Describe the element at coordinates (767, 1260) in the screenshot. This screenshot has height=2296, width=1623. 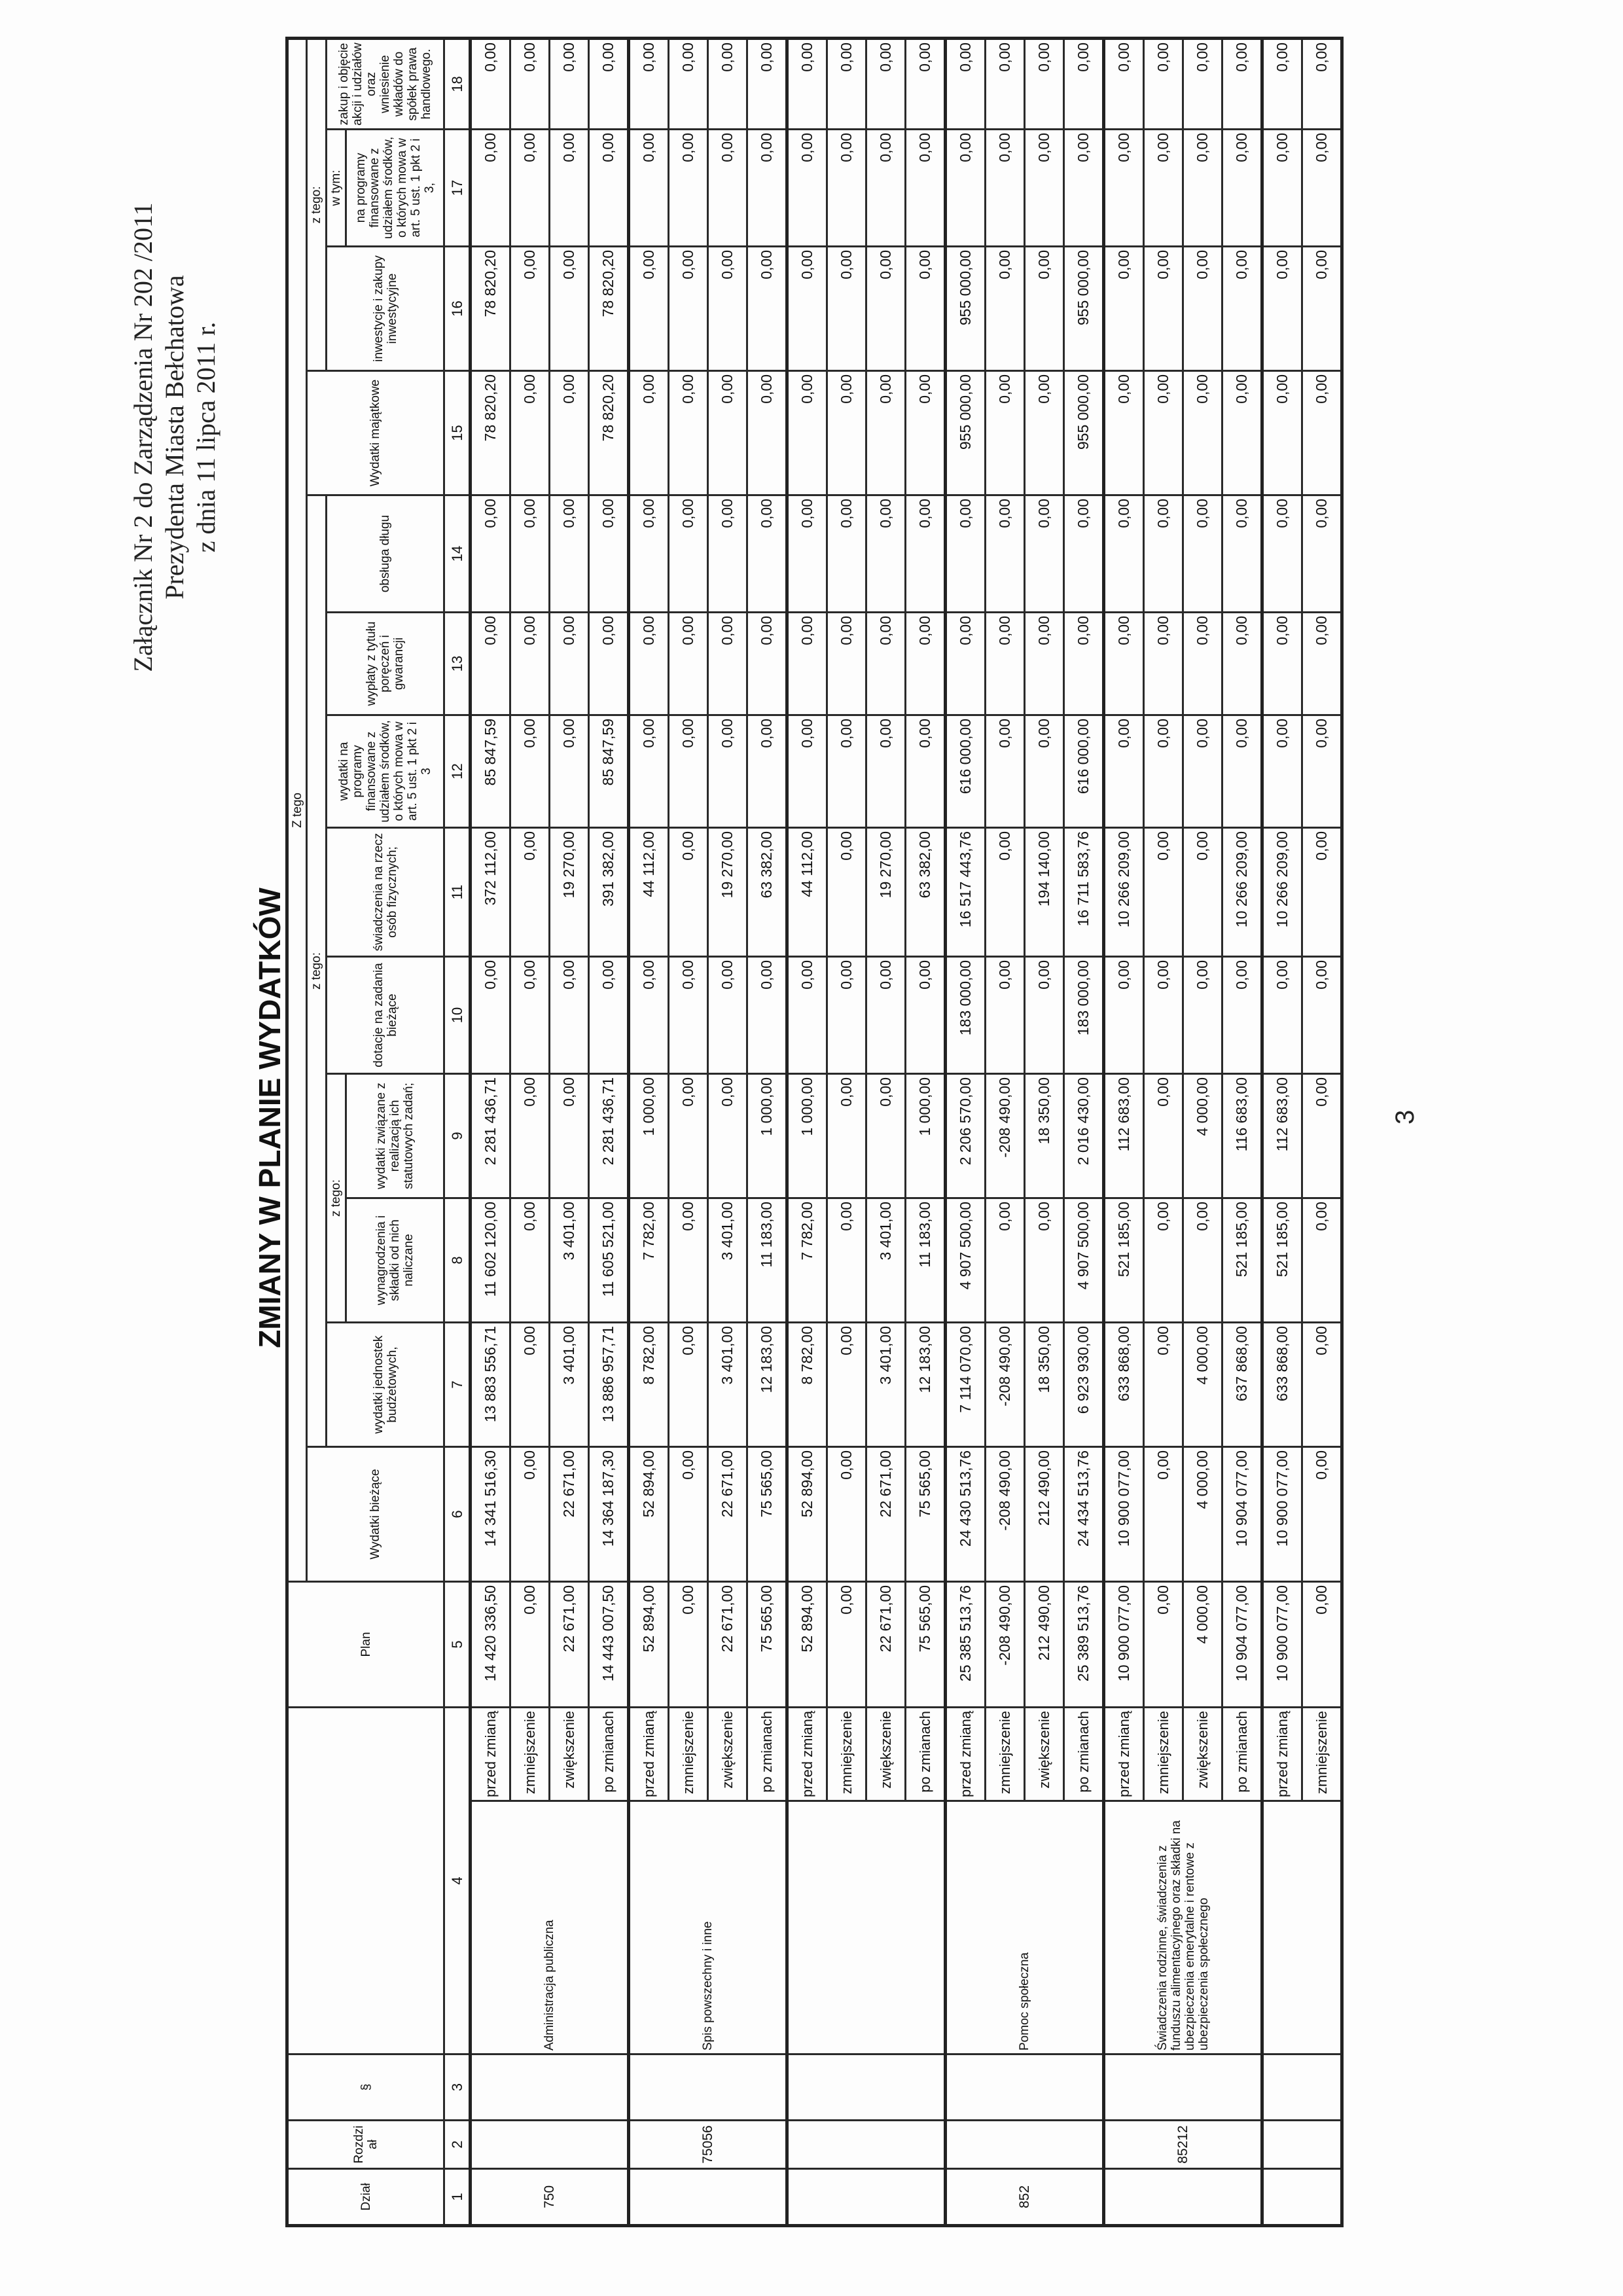
I see `value-cell: 11 183,00` at that location.